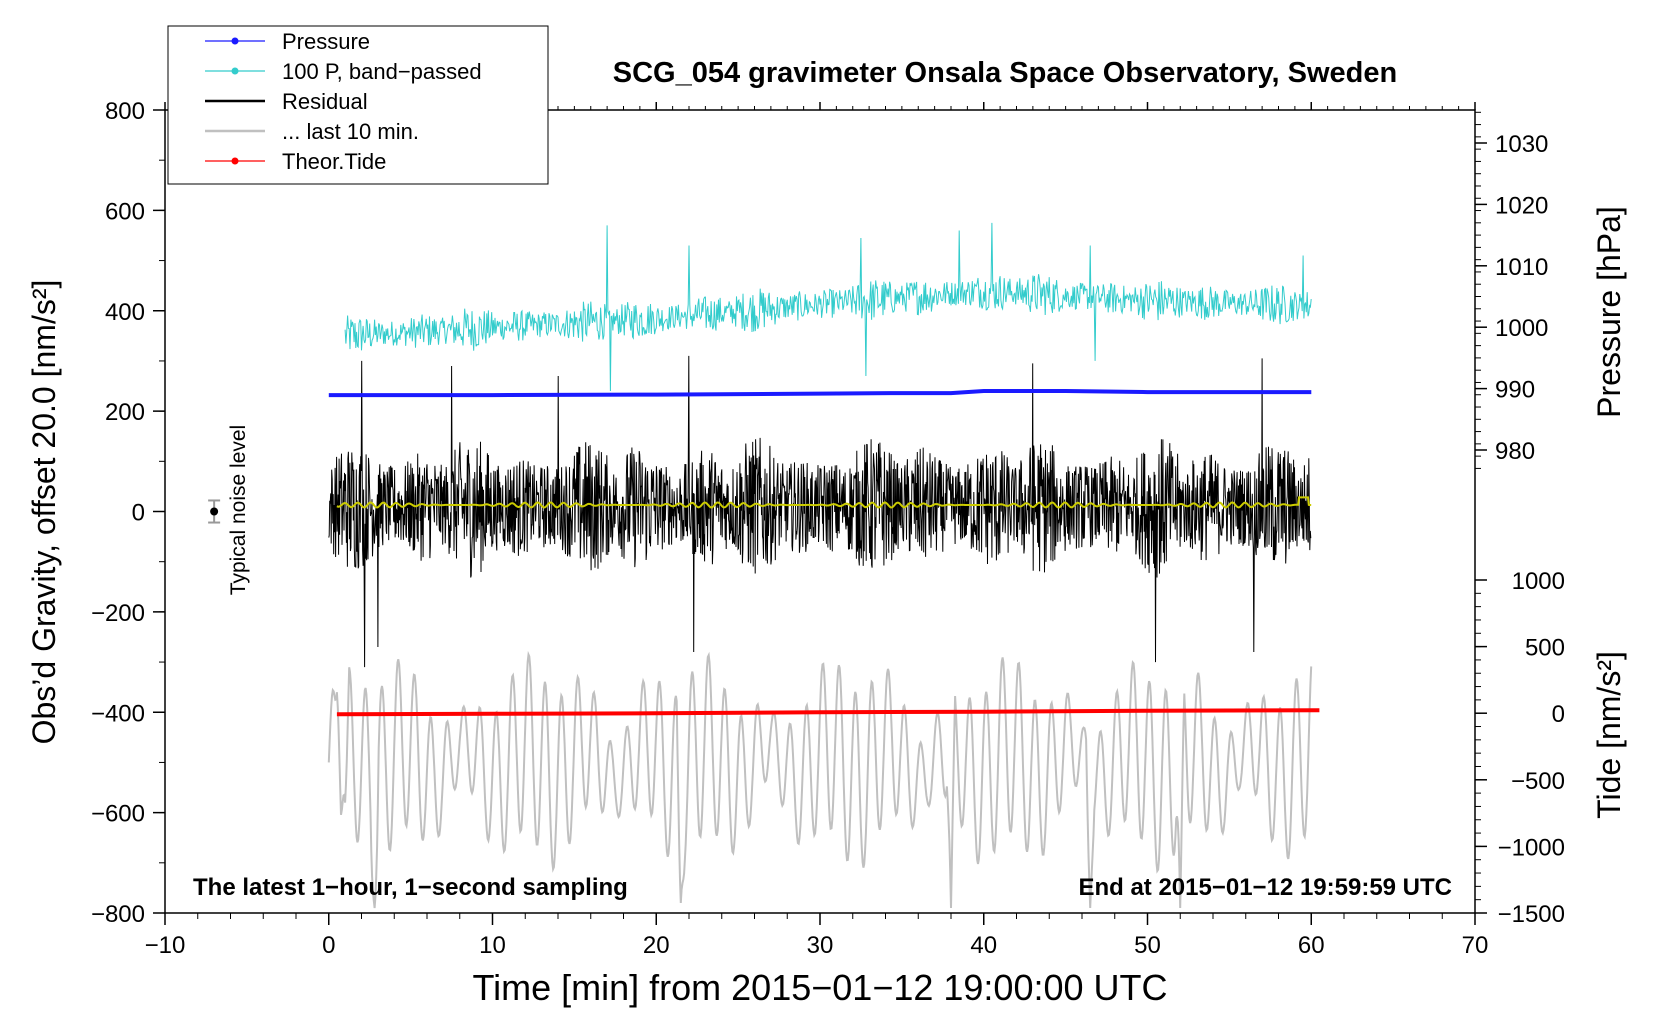 Image resolution: width=1660 pixels, height=1020 pixels. I want to click on legend-box, so click(358, 105).